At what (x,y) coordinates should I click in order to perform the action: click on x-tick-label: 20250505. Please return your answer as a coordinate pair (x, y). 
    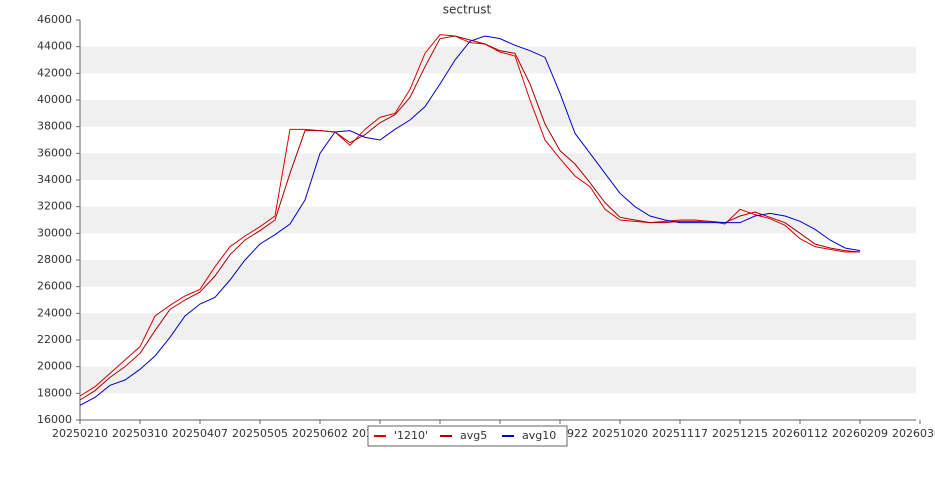
    Looking at the image, I should click on (260, 433).